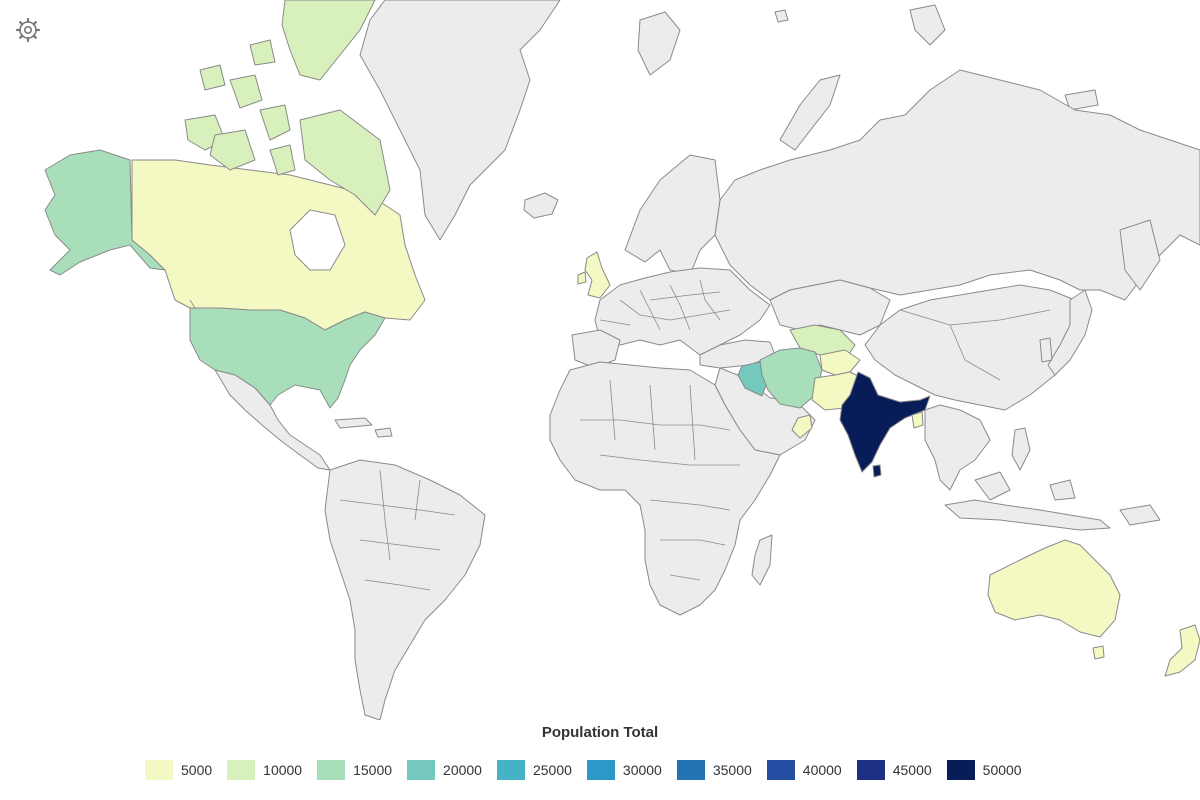 This screenshot has width=1200, height=800. I want to click on settings-button, so click(28, 30).